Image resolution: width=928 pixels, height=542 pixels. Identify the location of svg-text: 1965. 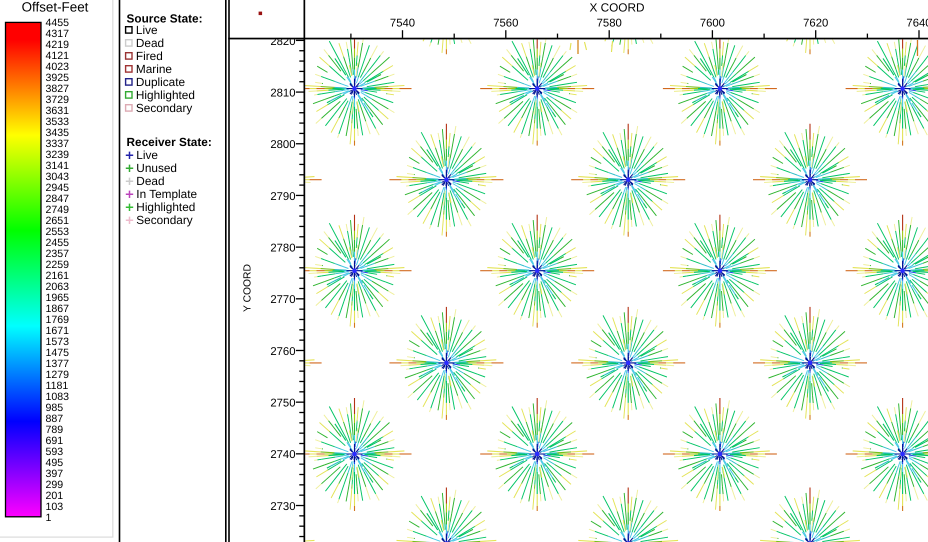
(58, 298).